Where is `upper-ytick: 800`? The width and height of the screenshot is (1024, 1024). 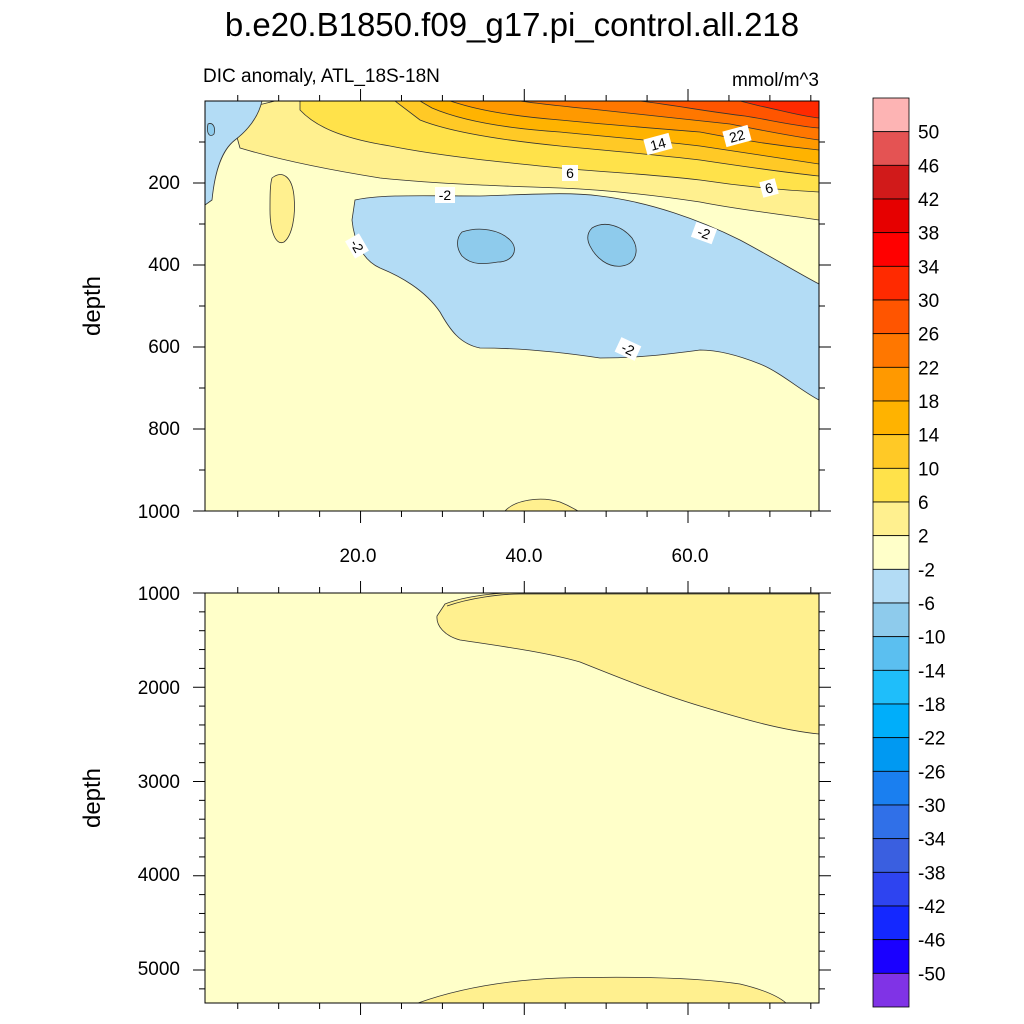 upper-ytick: 800 is located at coordinates (164, 429).